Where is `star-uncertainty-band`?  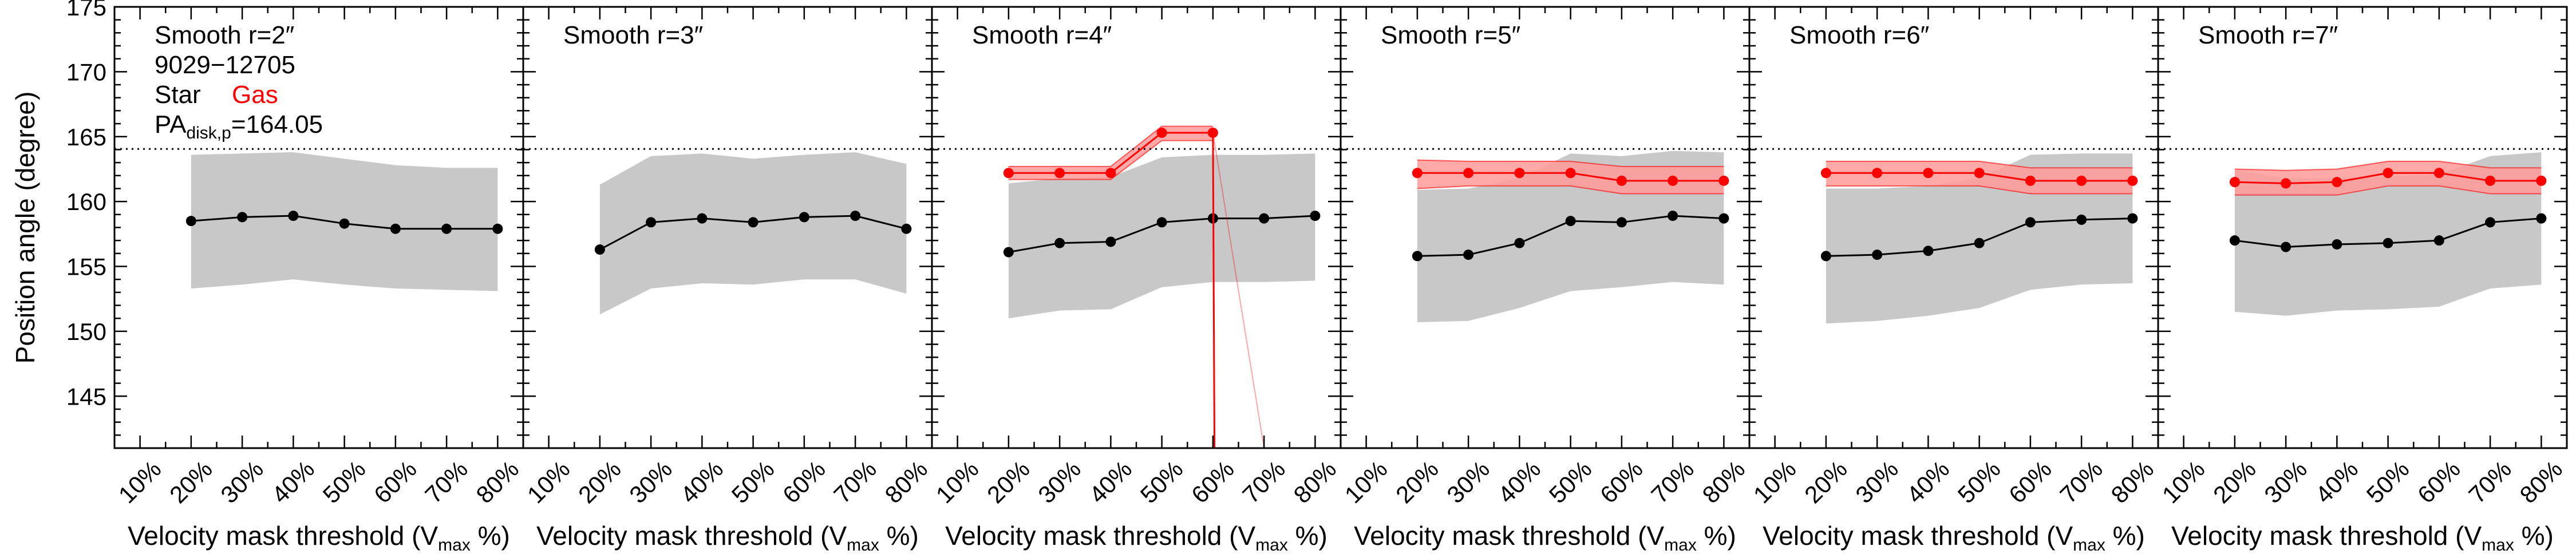
star-uncertainty-band is located at coordinates (753, 233).